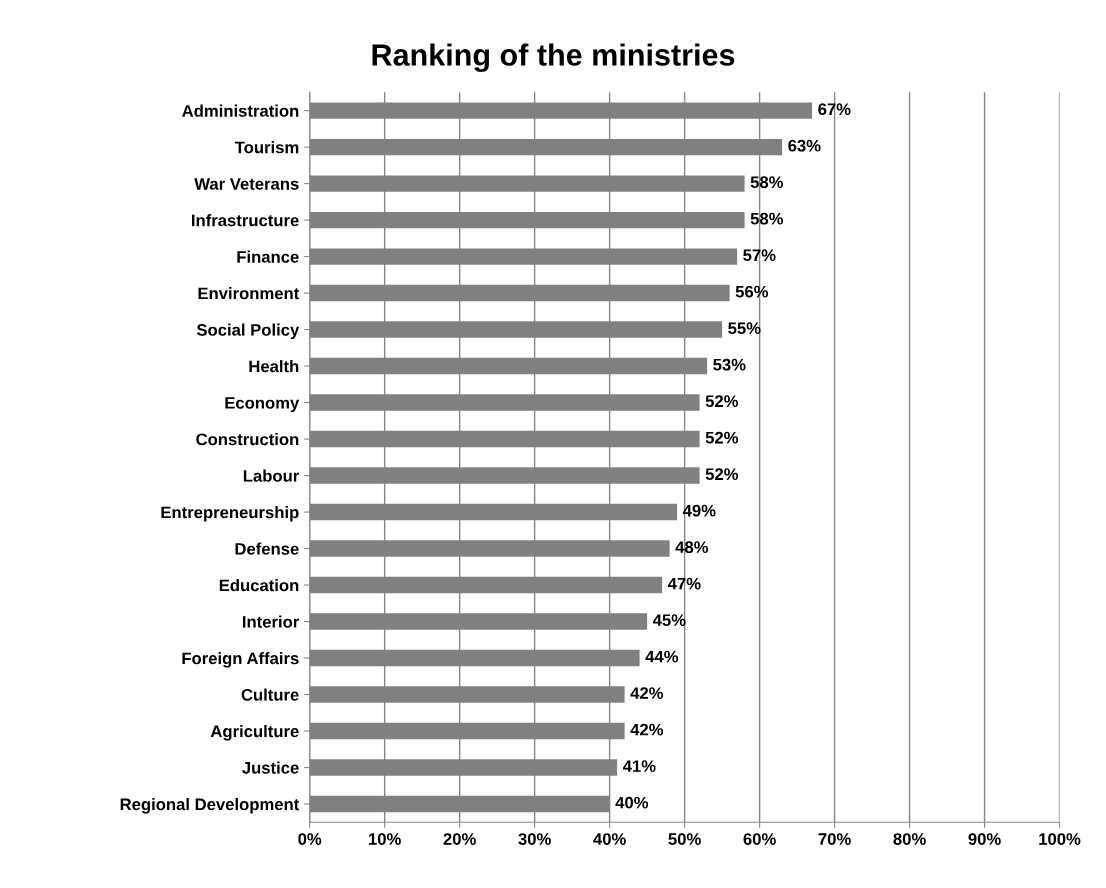 The image size is (1106, 888). Describe the element at coordinates (245, 220) in the screenshot. I see `y-tick-label: Infrastructure` at that location.